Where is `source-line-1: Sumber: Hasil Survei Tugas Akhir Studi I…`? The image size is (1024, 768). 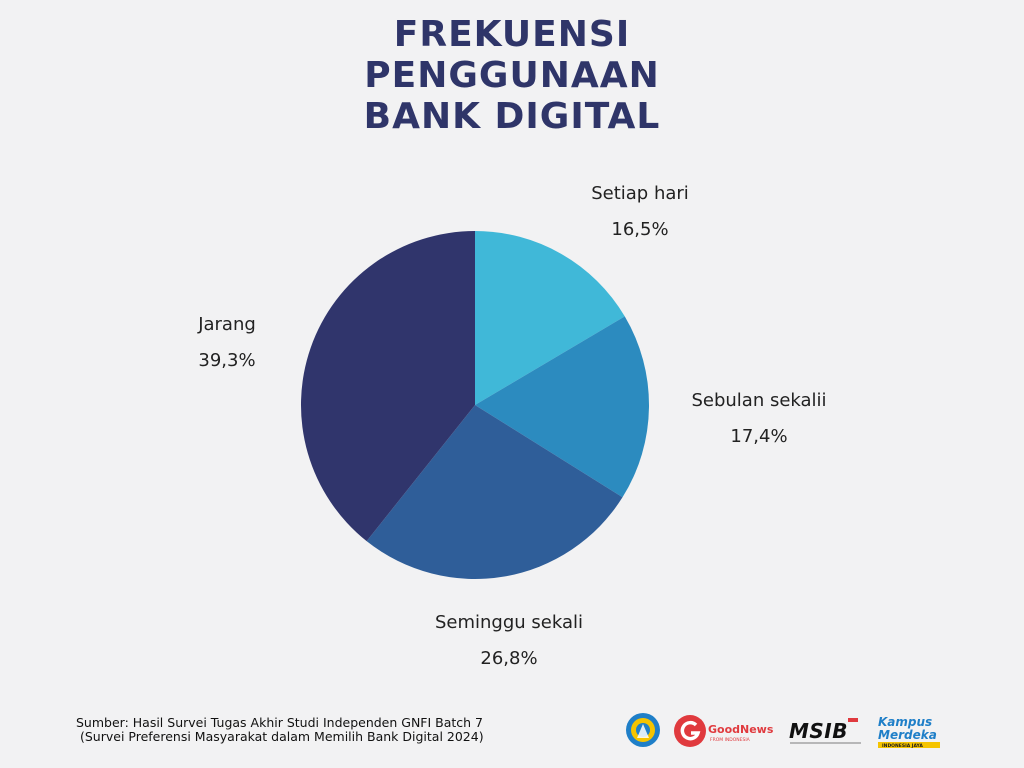 source-line-1: Sumber: Hasil Survei Tugas Akhir Studi I… is located at coordinates (280, 722).